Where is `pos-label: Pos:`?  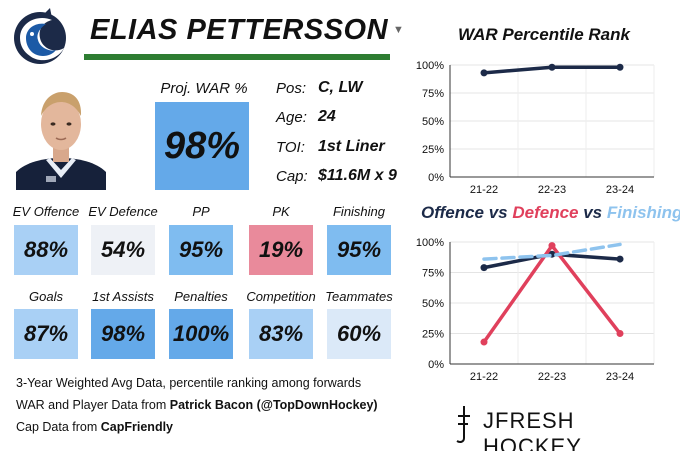 pos-label: Pos: is located at coordinates (291, 88).